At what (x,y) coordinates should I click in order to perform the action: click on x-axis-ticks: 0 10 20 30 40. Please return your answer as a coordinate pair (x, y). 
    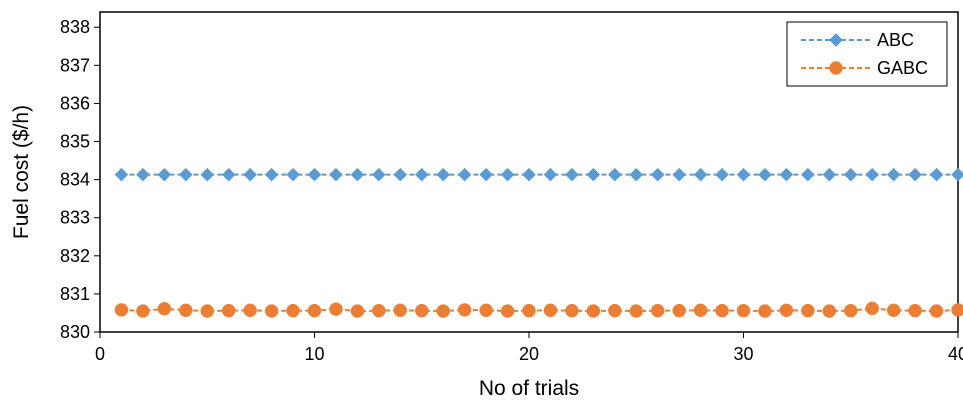
    Looking at the image, I should click on (529, 348).